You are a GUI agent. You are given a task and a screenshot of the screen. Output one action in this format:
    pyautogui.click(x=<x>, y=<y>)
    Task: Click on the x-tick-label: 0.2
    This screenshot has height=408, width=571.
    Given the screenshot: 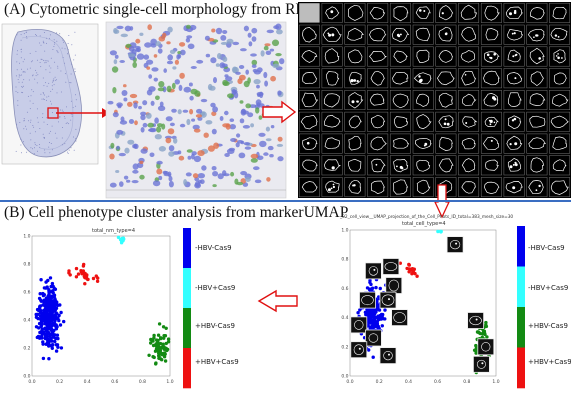 What is the action you would take?
    pyautogui.click(x=59, y=382)
    